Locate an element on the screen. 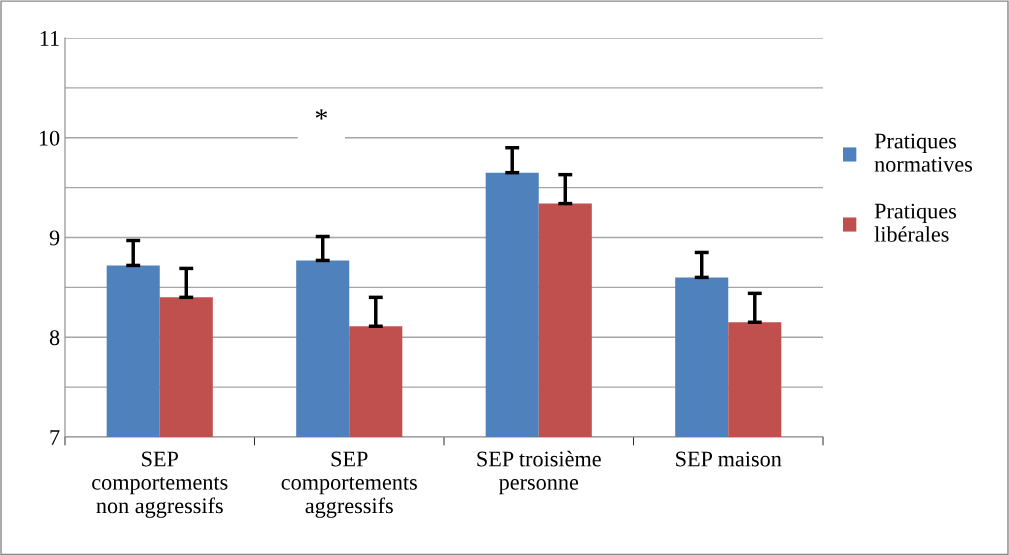  y-tick-label: 7 is located at coordinates (55, 437).